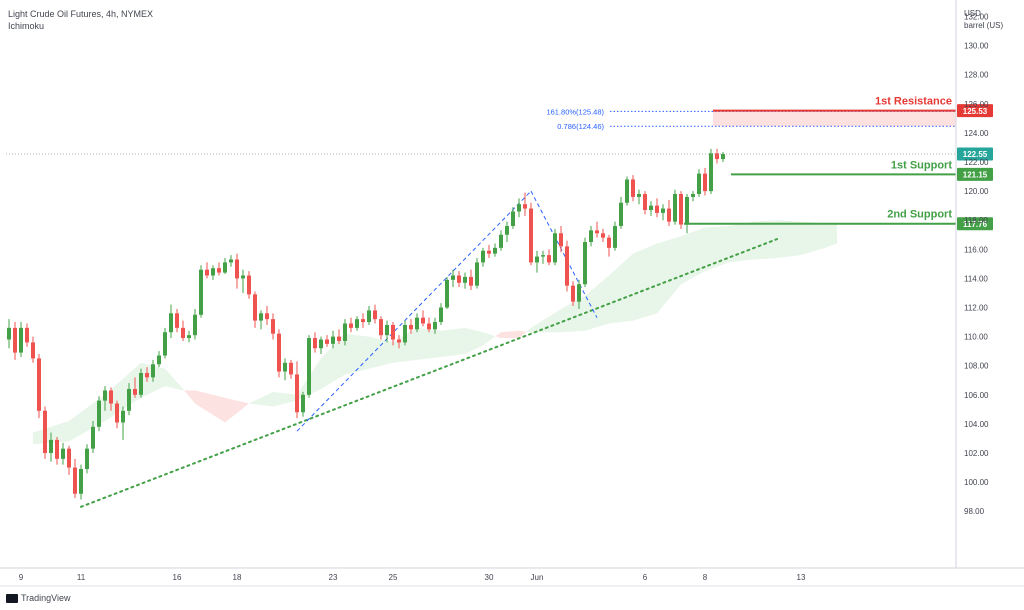 This screenshot has width=1024, height=610. I want to click on level-name-label: 2nd Support, so click(919, 215).